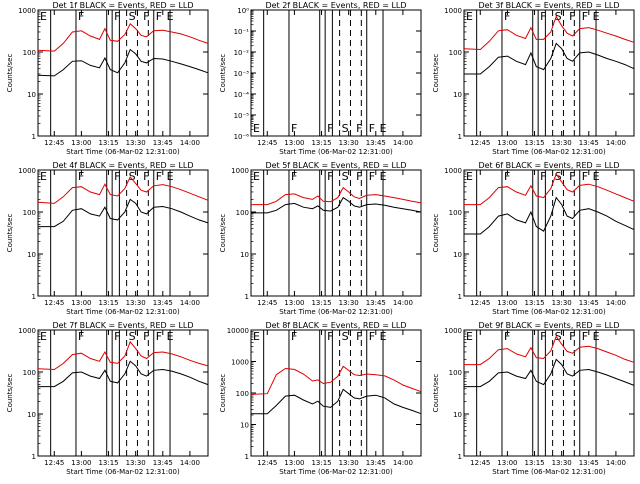 This screenshot has width=640, height=484. I want to click on y-tick-label: 10⁻¹, so click(242, 32).